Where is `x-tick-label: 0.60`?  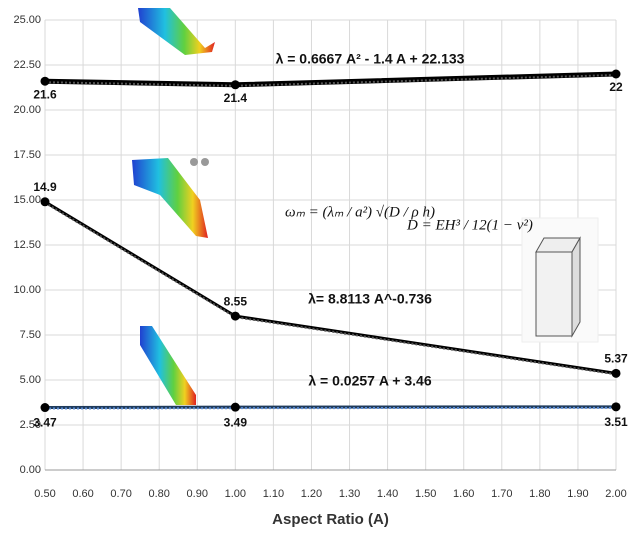
x-tick-label: 0.60 is located at coordinates (82, 494).